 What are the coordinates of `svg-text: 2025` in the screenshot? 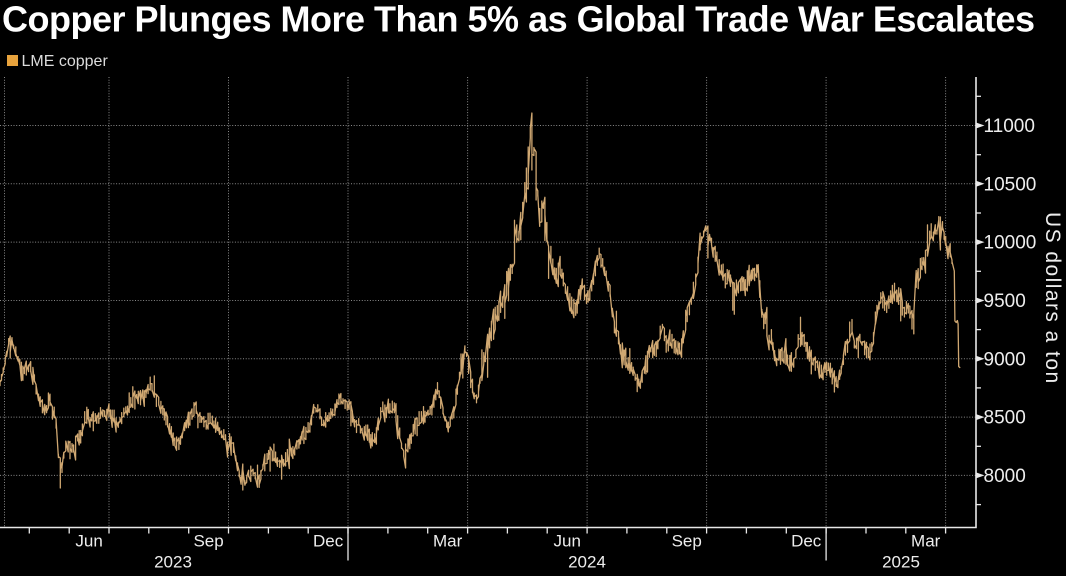 It's located at (901, 562).